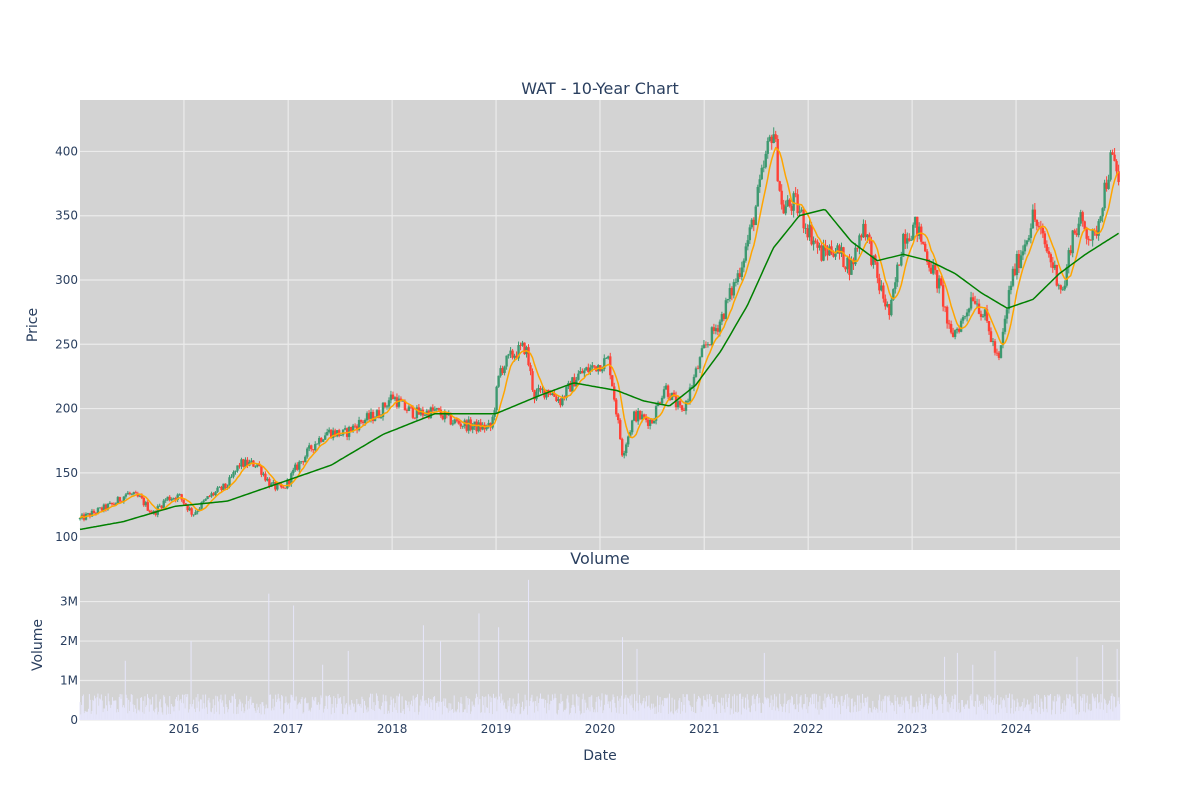  What do you see at coordinates (69, 641) in the screenshot?
I see `volume-y-tick-label: 2M` at bounding box center [69, 641].